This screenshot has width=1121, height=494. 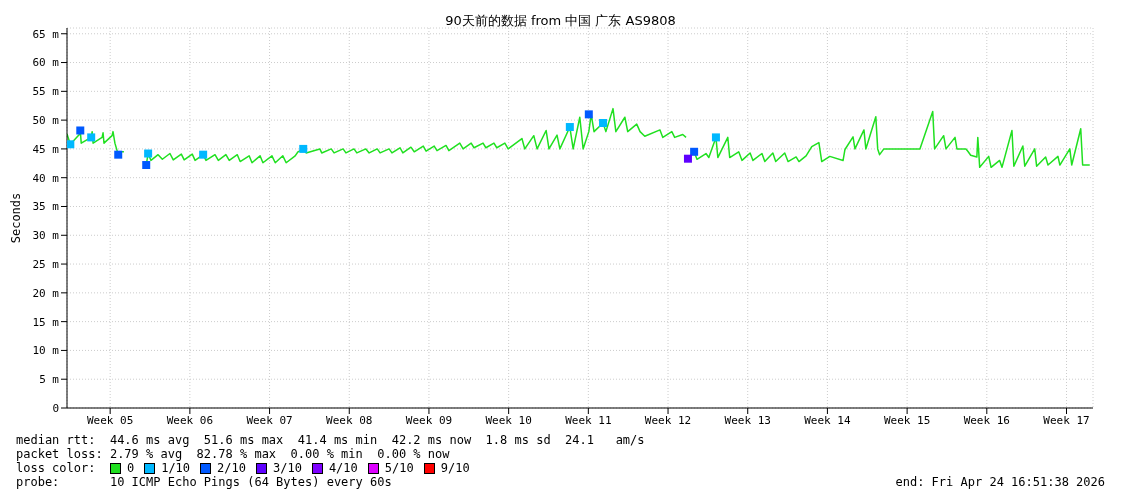 I want to click on x-tick-label: Week 05, so click(x=110, y=420).